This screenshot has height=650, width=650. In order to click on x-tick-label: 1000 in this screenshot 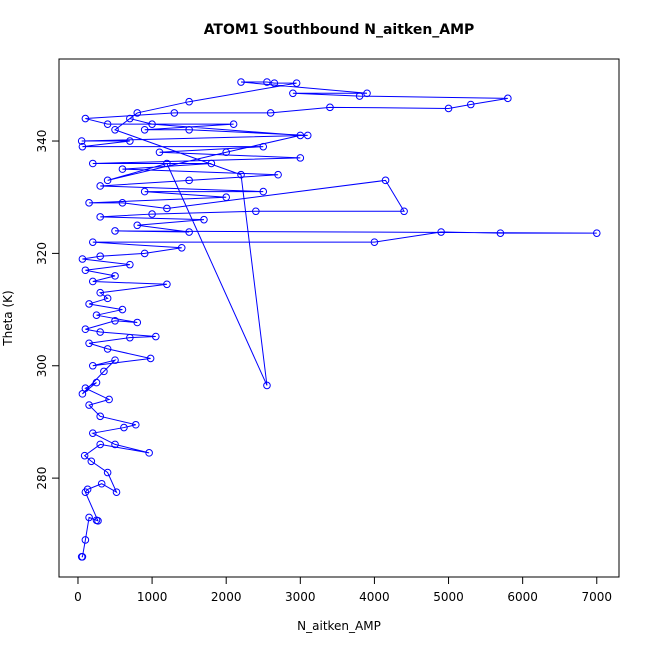, I will do `click(152, 597)`.